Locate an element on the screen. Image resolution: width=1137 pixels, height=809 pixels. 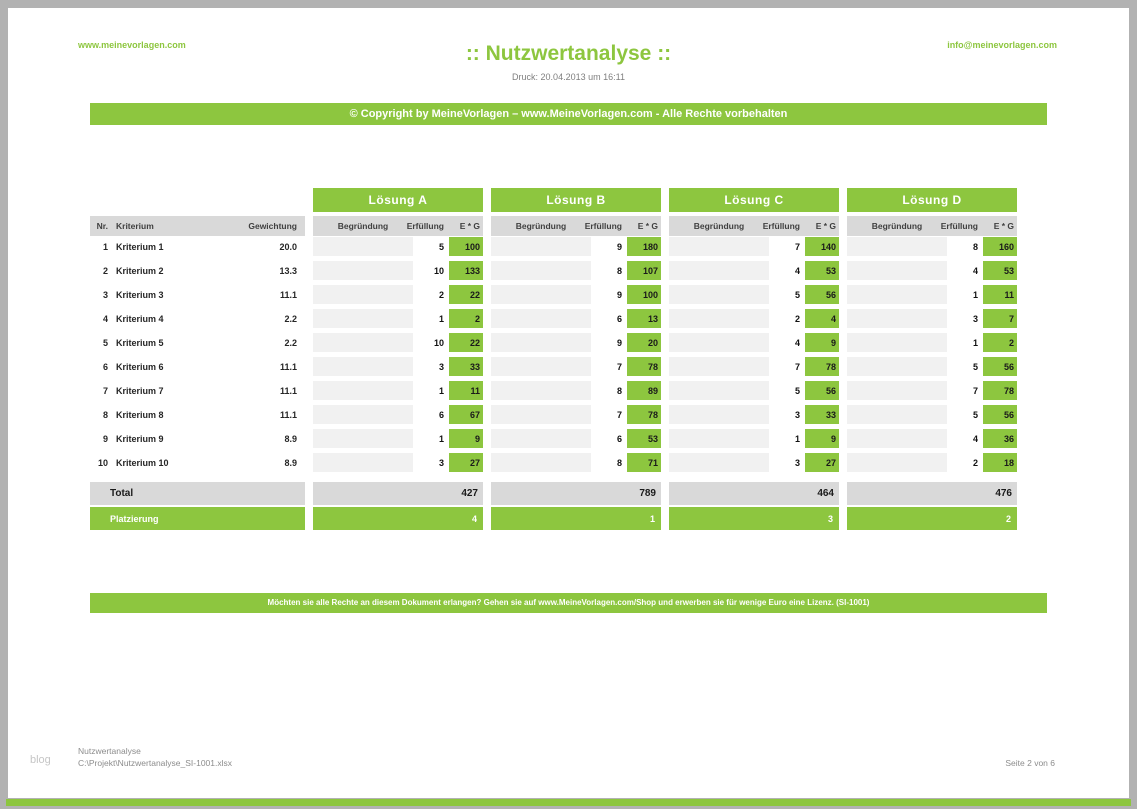
row-nr: 4 is located at coordinates (105, 318).